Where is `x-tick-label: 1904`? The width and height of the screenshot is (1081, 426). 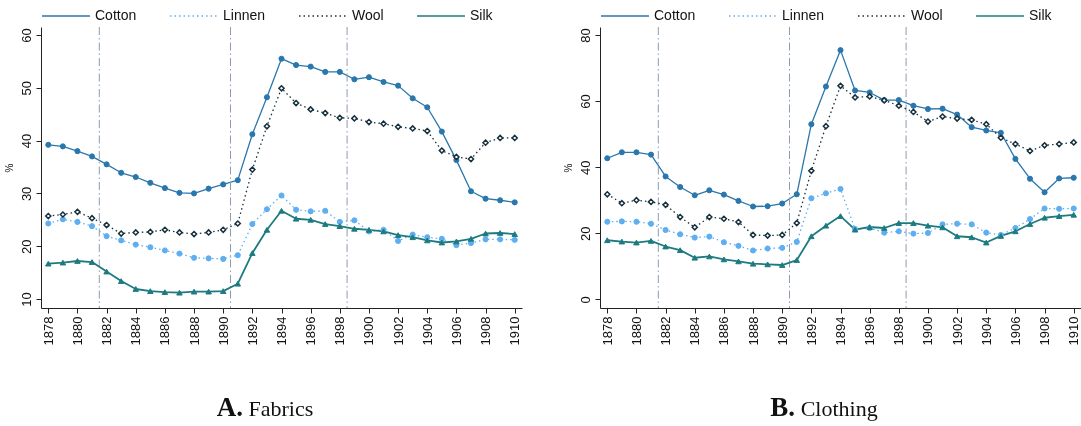 x-tick-label: 1904 is located at coordinates (986, 331).